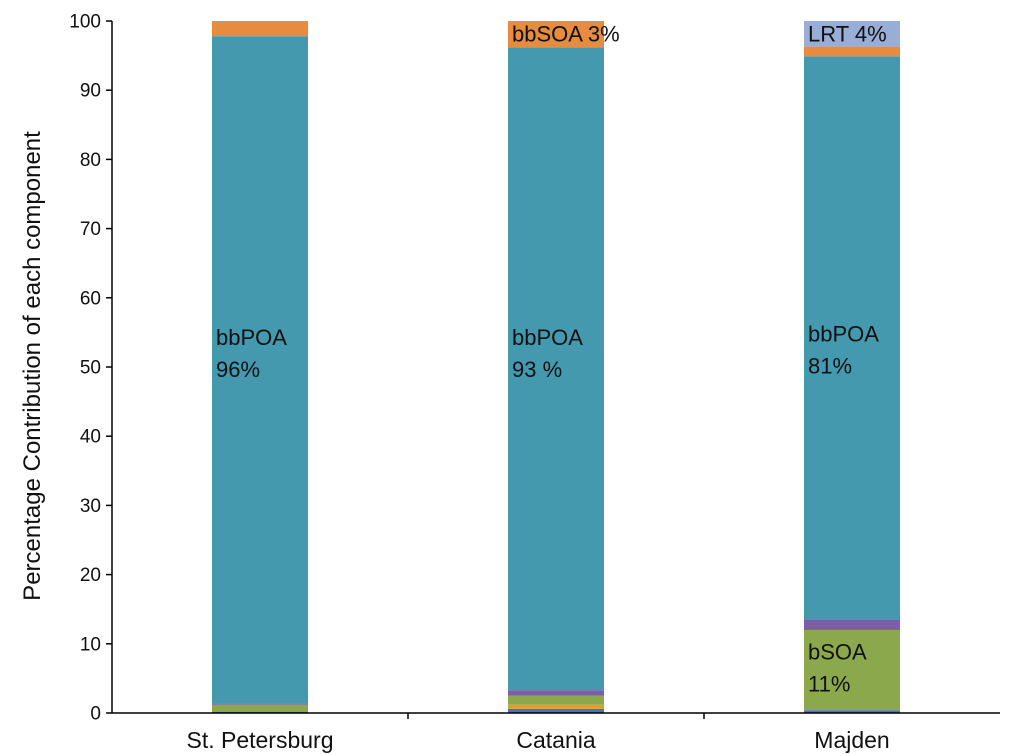 The height and width of the screenshot is (754, 1014). I want to click on x-categories-layer: St. Petersburg Catania Majden, so click(538, 733).